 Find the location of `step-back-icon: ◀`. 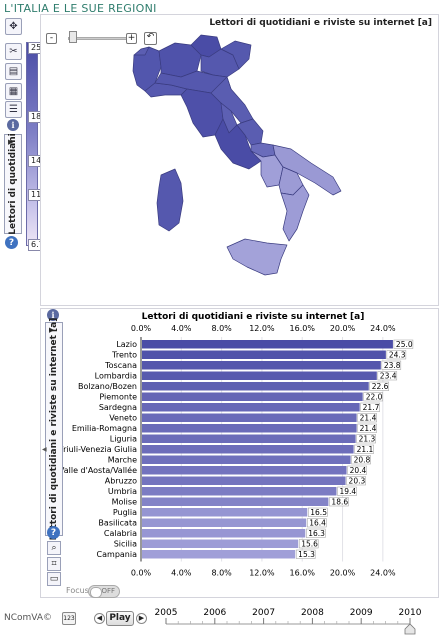

step-back-icon: ◀ is located at coordinates (99, 618).